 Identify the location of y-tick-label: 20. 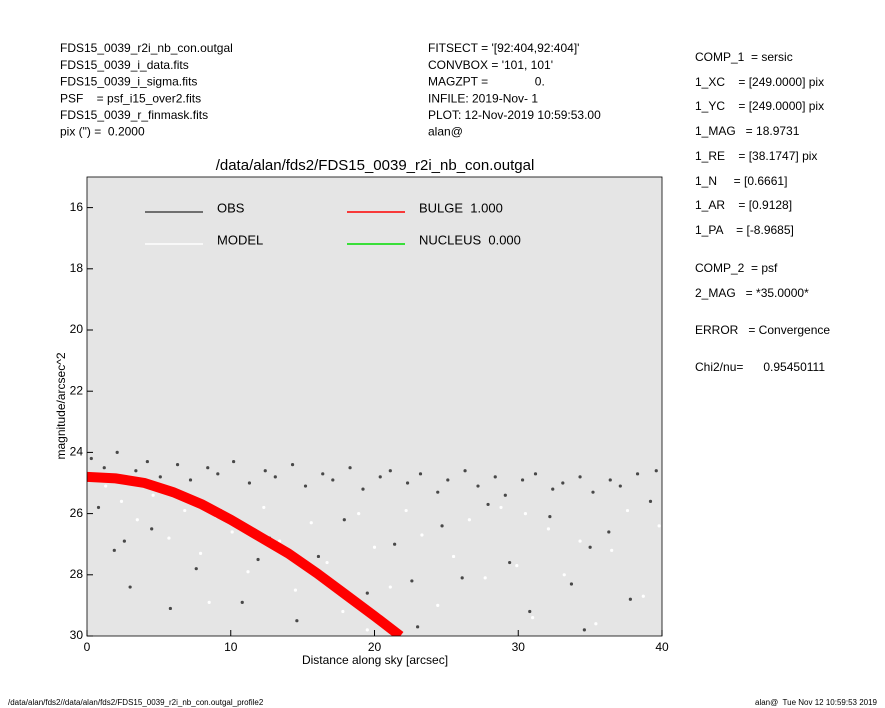
(77, 329).